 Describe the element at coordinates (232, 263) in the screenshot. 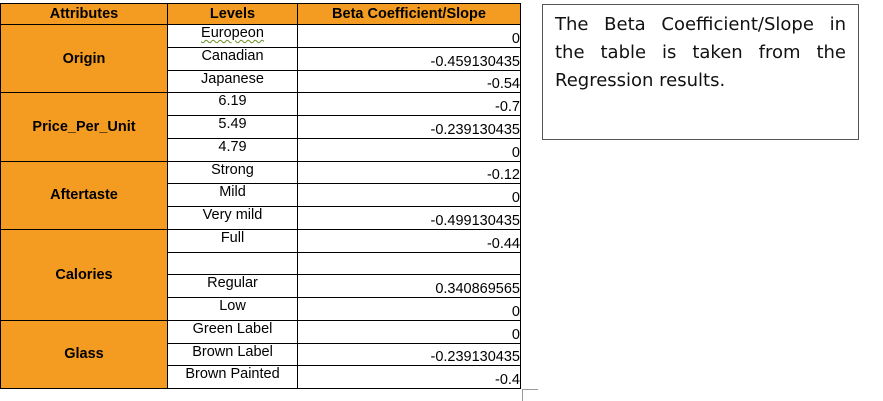

I see `level-cell` at that location.